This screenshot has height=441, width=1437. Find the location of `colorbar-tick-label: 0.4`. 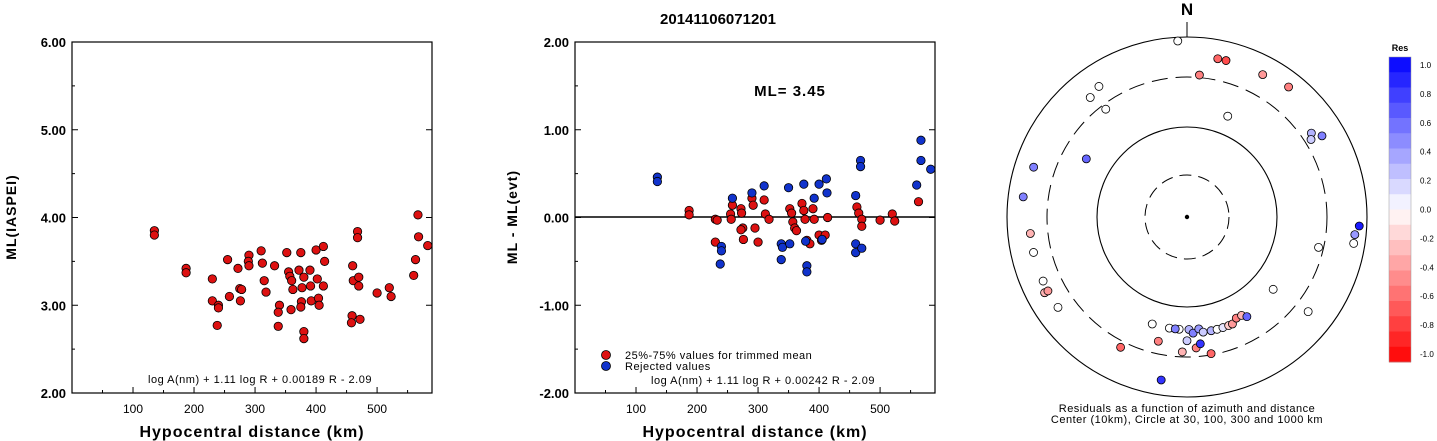

colorbar-tick-label: 0.4 is located at coordinates (1426, 152).